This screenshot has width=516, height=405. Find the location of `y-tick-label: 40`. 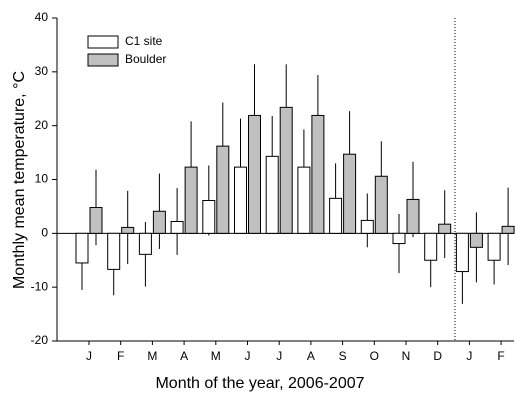

y-tick-label: 40 is located at coordinates (42, 17).